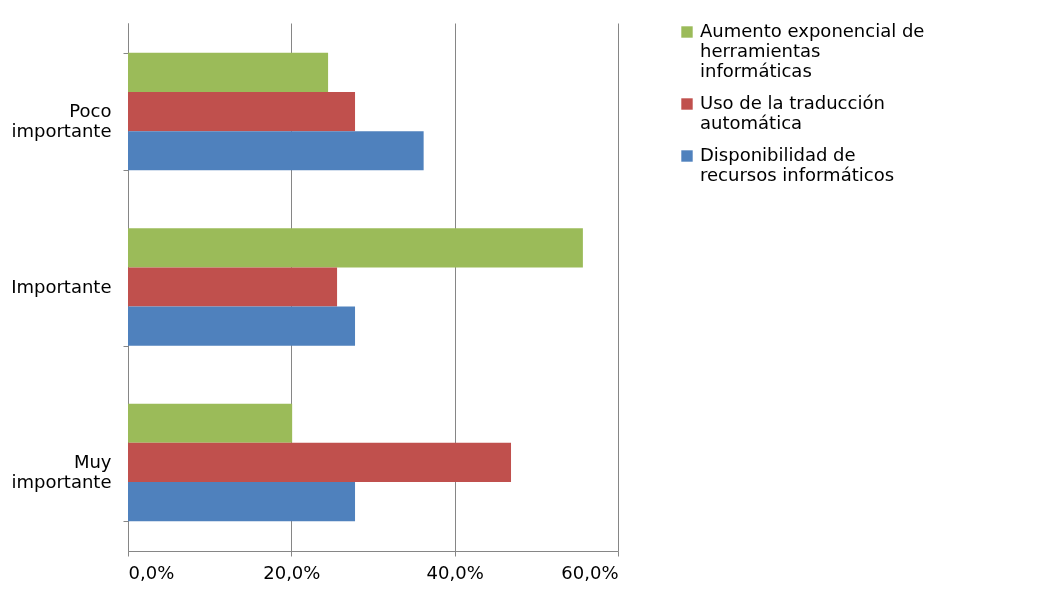 This screenshot has width=1048, height=590. Describe the element at coordinates (151, 572) in the screenshot. I see `x-tick-label: 0,0%` at that location.